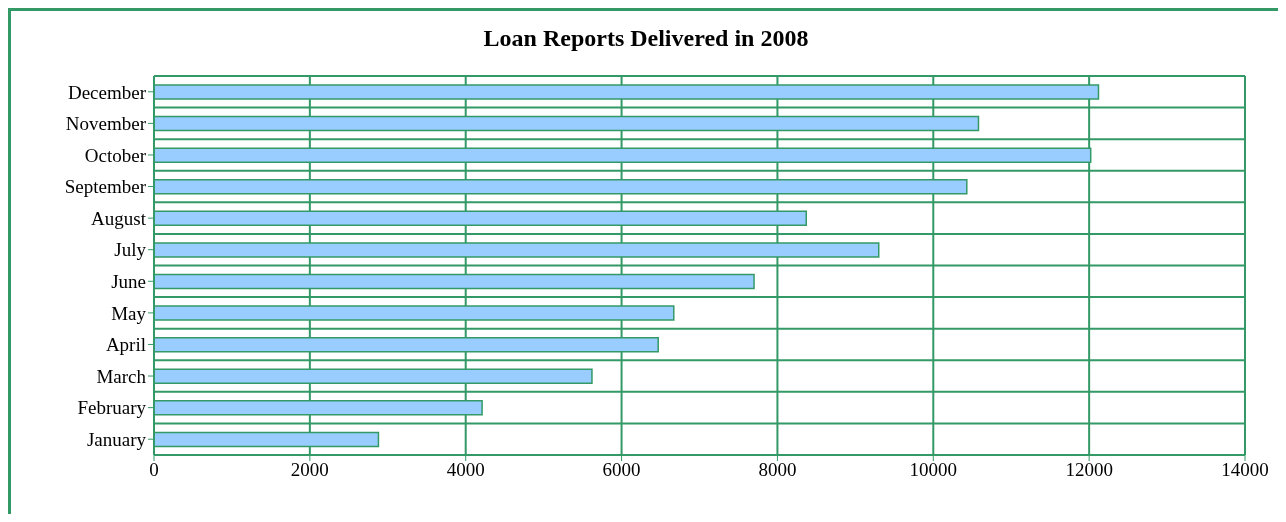 This screenshot has width=1286, height=522. Describe the element at coordinates (115, 155) in the screenshot. I see `y-tick-label: October` at that location.